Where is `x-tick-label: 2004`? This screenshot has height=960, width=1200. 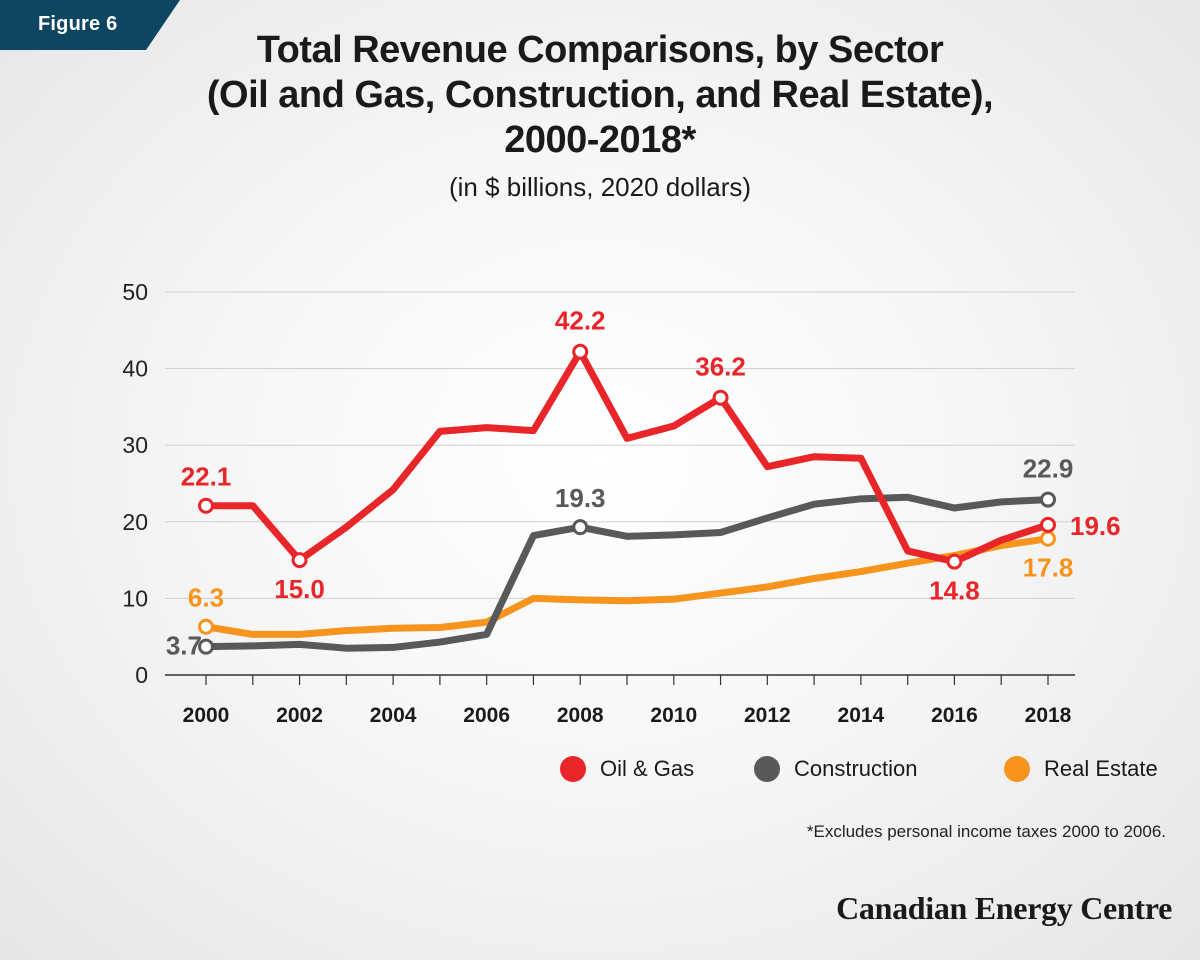
x-tick-label: 2004 is located at coordinates (393, 715).